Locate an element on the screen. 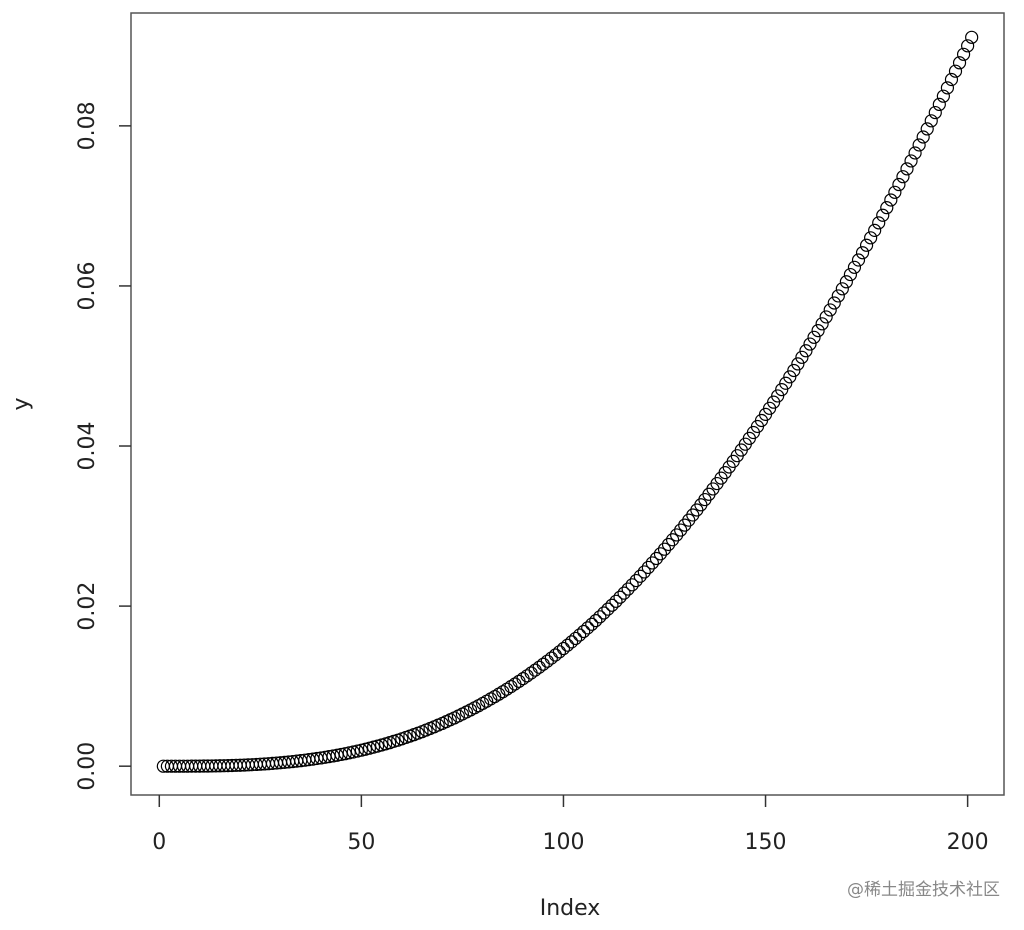 This screenshot has height=930, width=1024. x-tick-label: 0 is located at coordinates (159, 842).